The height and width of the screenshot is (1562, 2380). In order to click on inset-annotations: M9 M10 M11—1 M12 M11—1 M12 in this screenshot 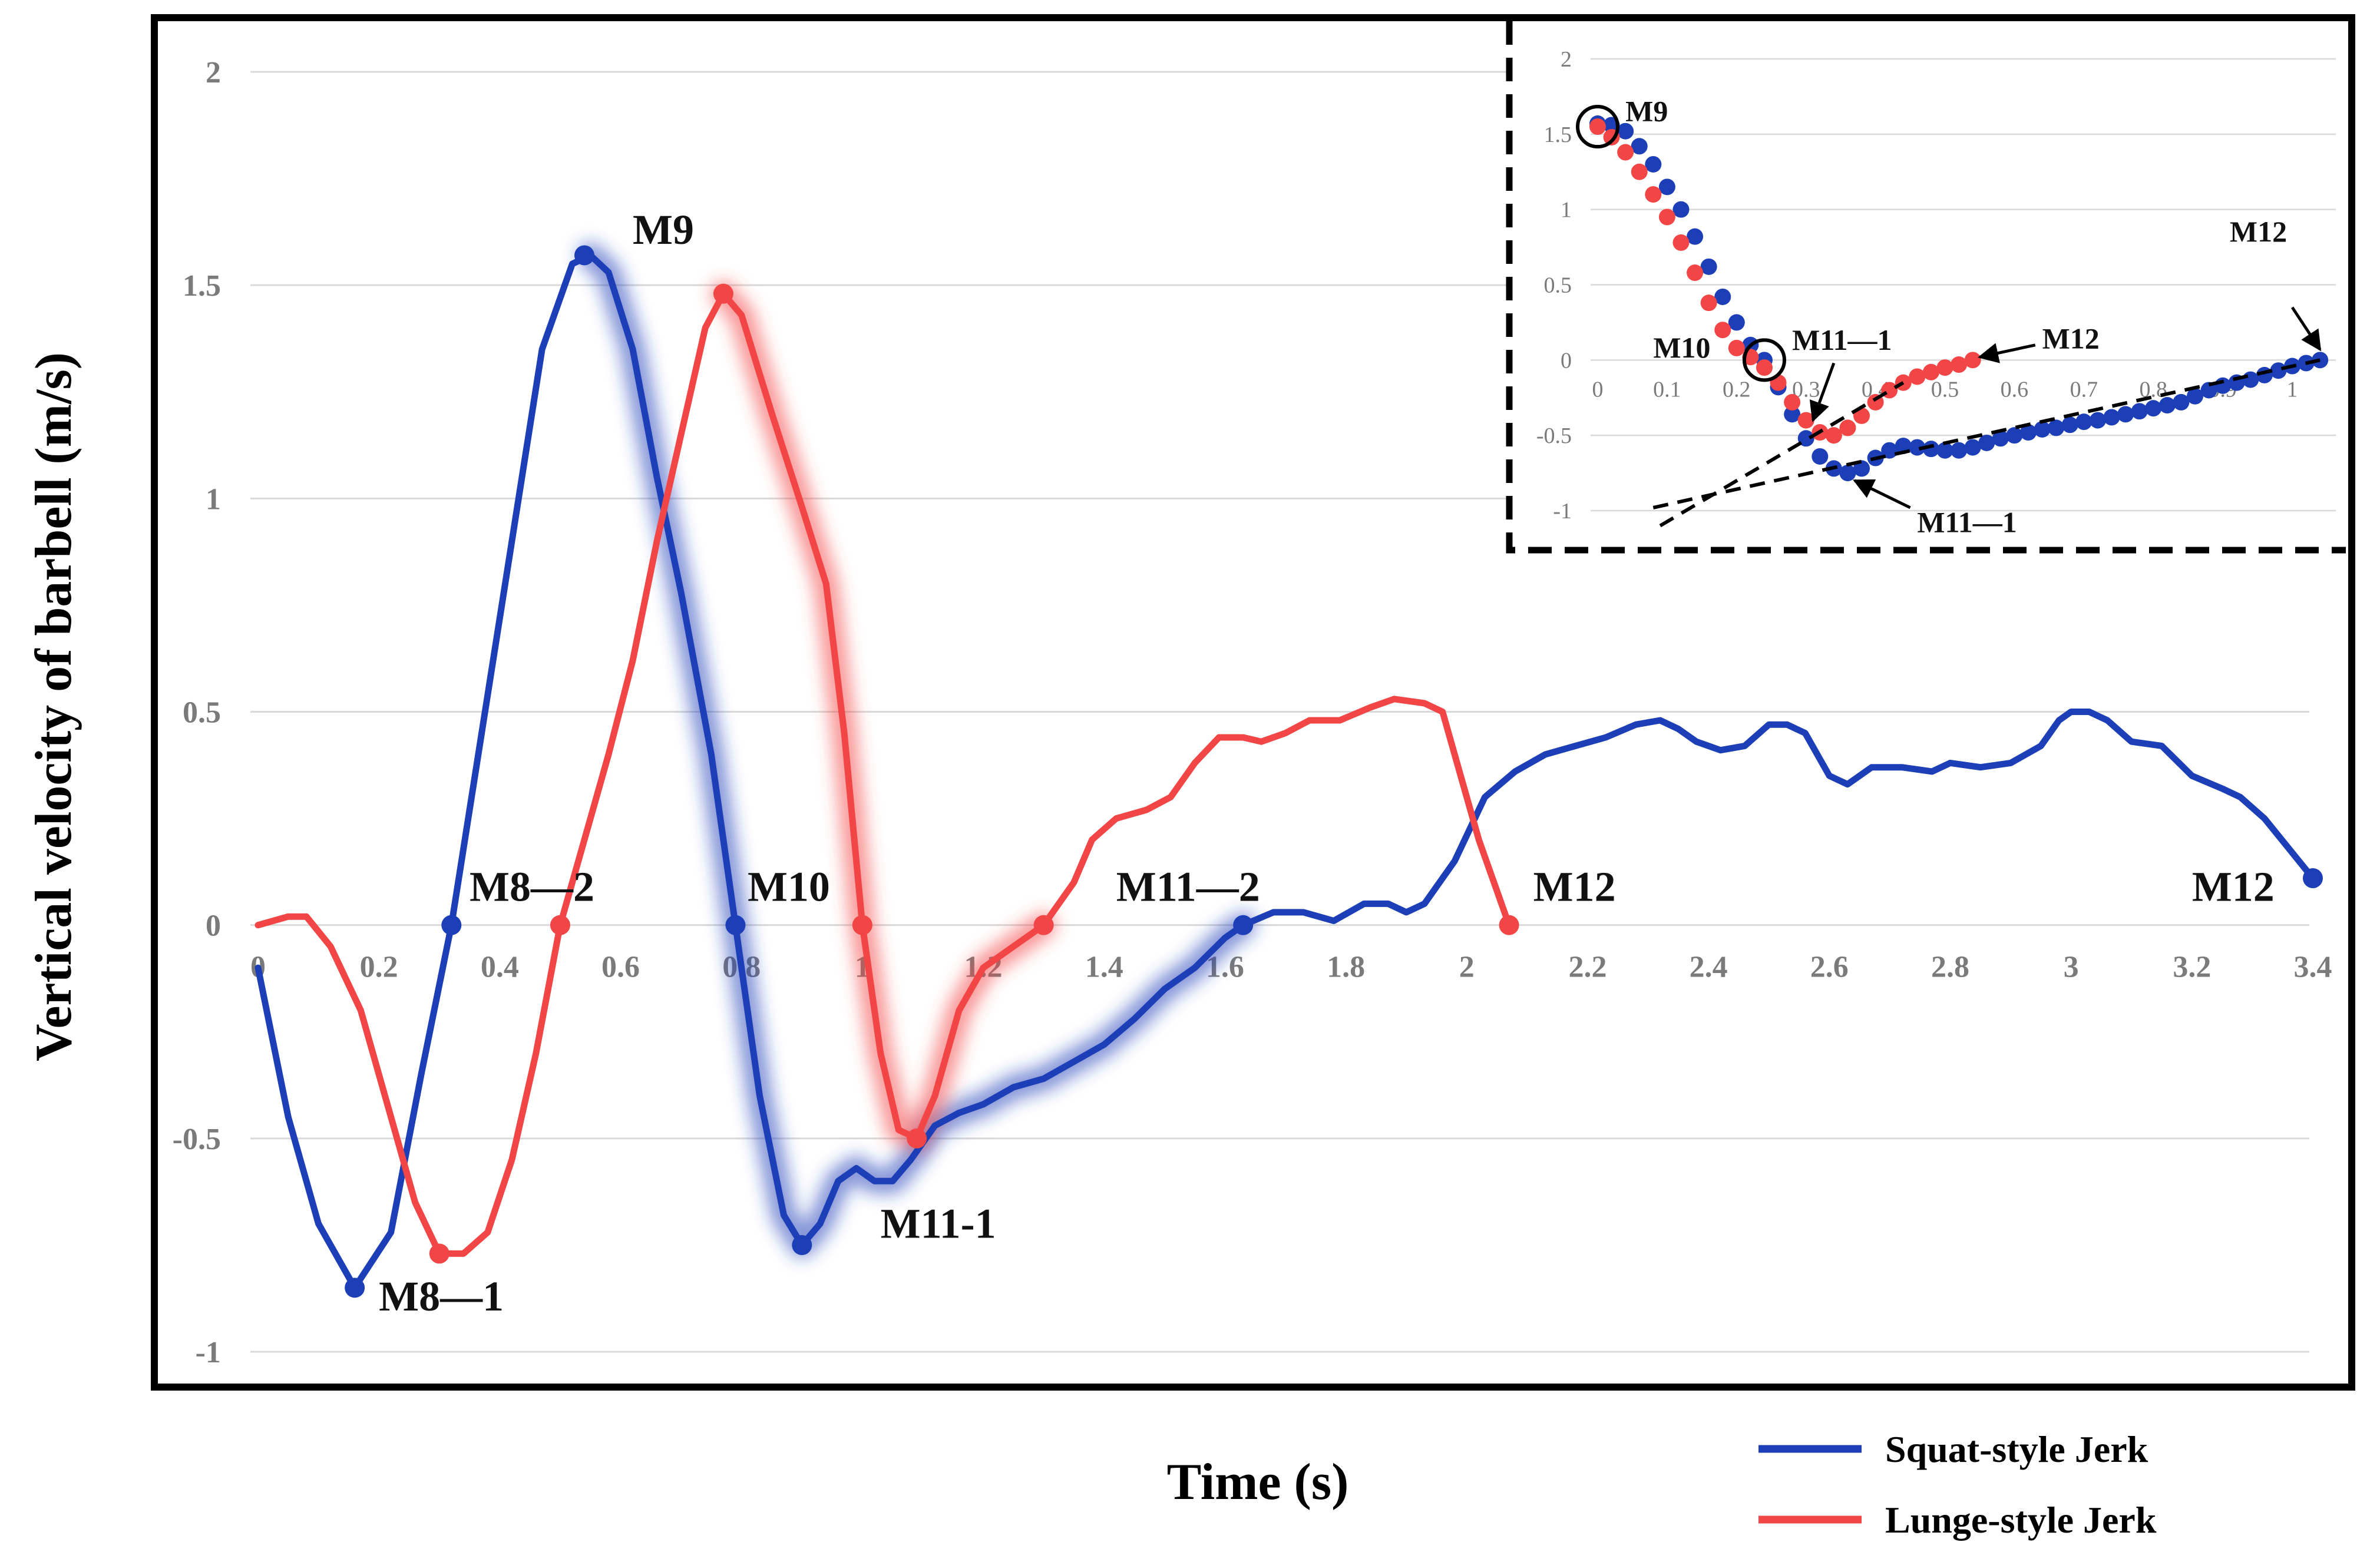, I will do `click(1949, 316)`.